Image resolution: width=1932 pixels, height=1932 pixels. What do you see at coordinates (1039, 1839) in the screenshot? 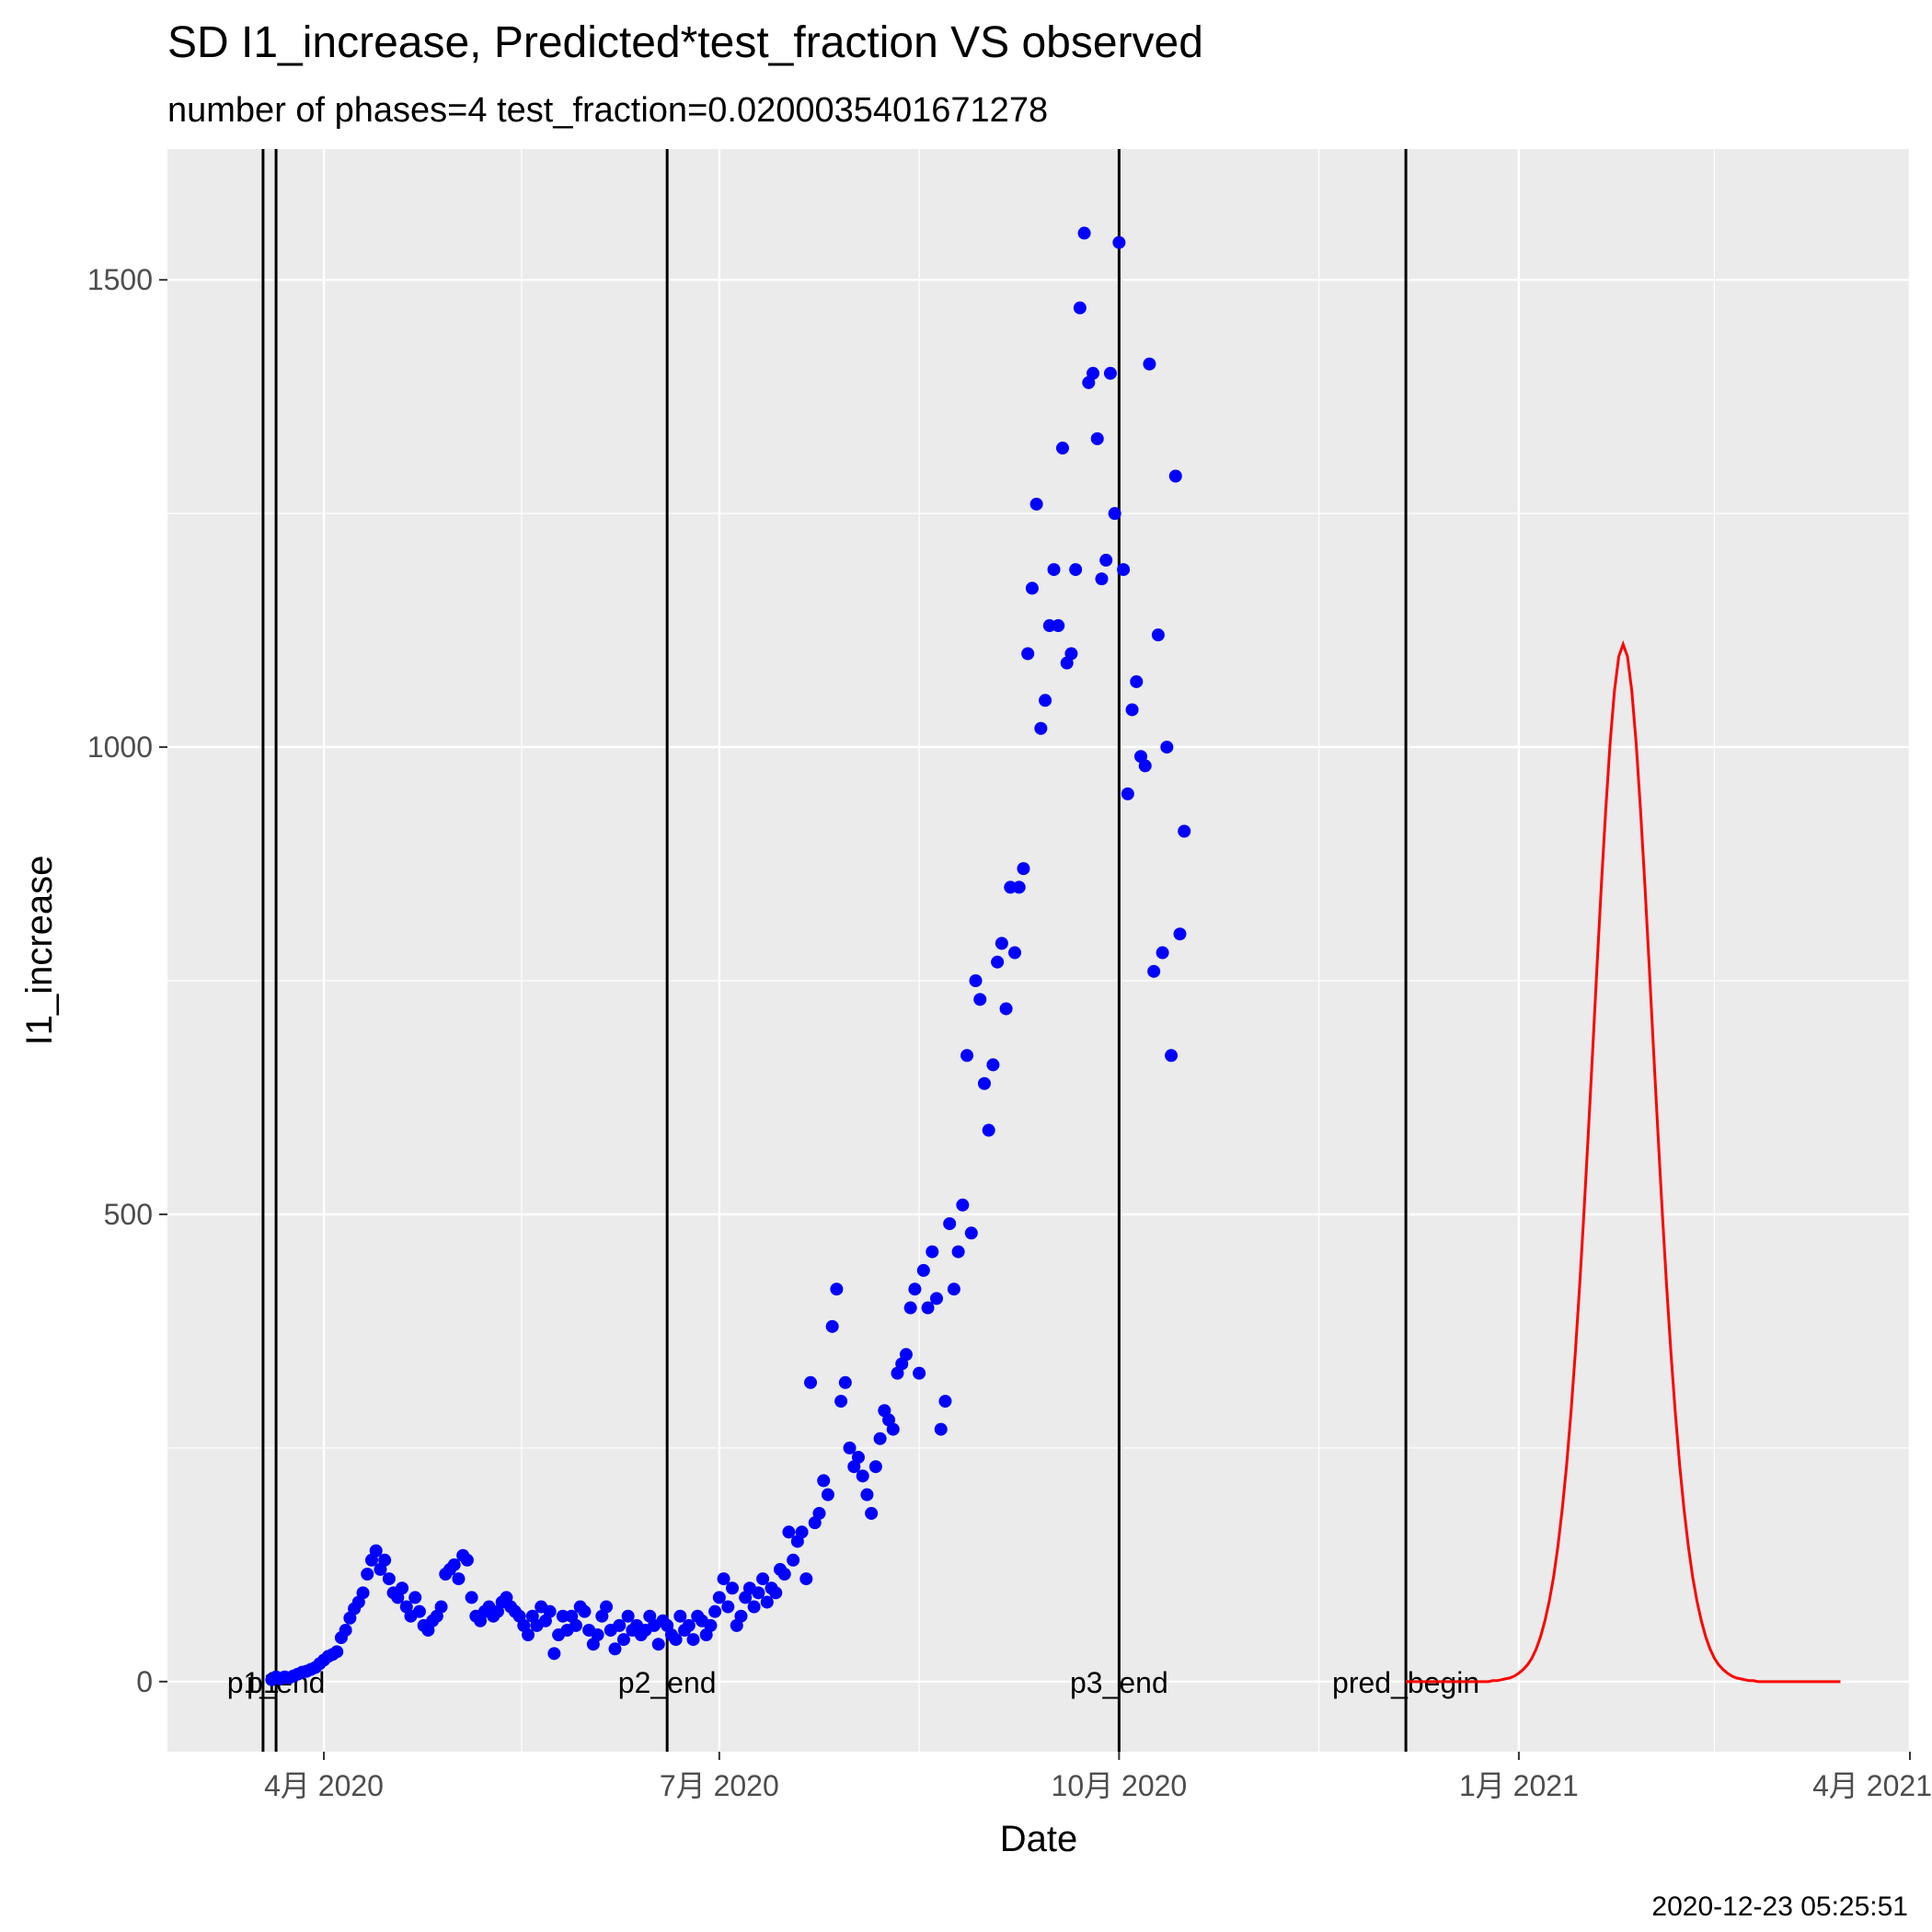
I see `x-axis-title: Date` at bounding box center [1039, 1839].